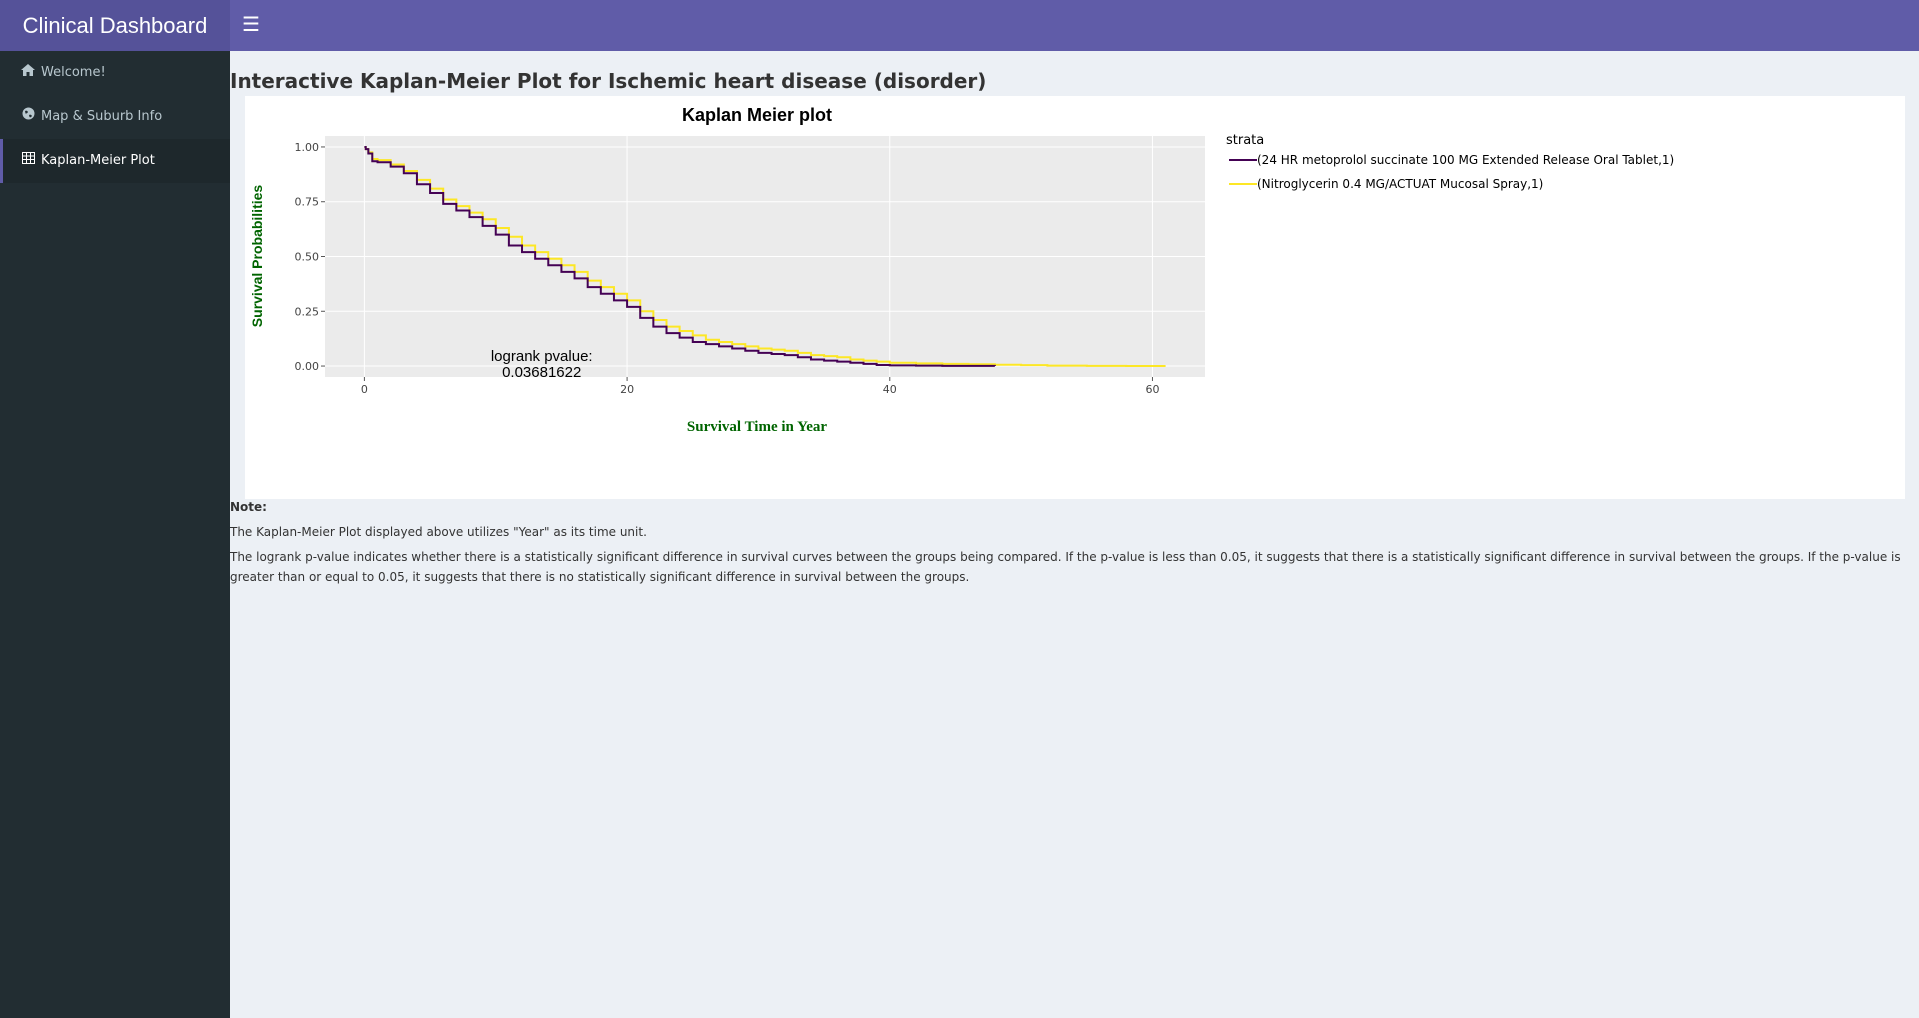  Describe the element at coordinates (627, 389) in the screenshot. I see `x-tick-label: 20` at that location.